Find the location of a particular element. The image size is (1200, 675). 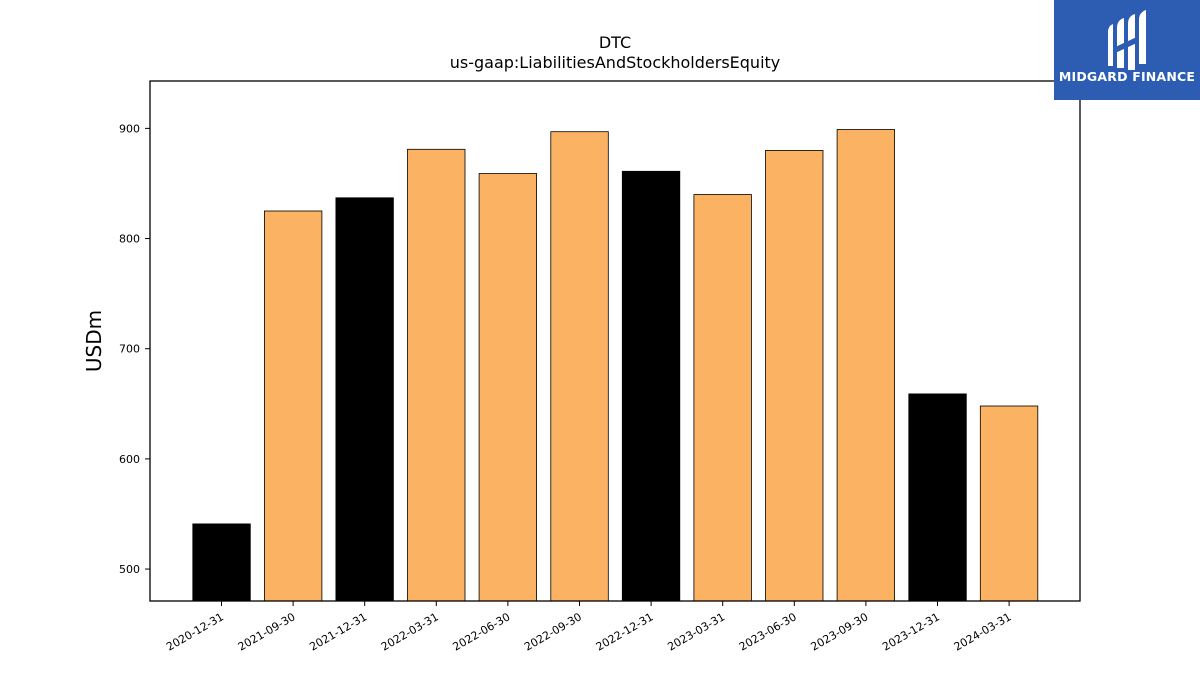

x-tick-label: 2021-12-31 is located at coordinates (338, 631).